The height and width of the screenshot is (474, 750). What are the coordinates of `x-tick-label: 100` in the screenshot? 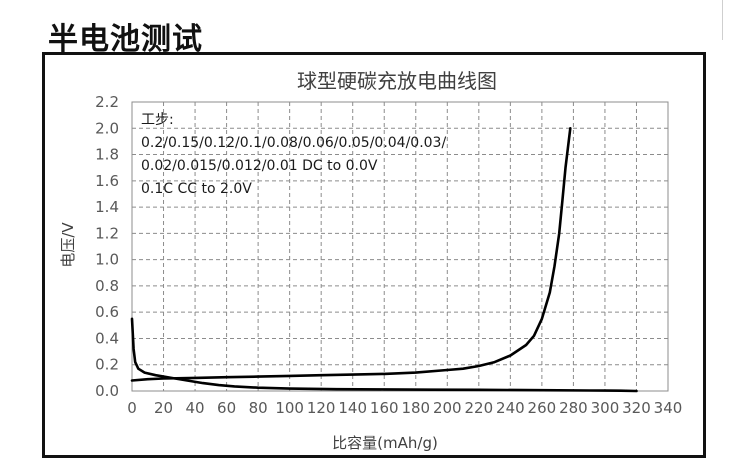 It's located at (289, 408).